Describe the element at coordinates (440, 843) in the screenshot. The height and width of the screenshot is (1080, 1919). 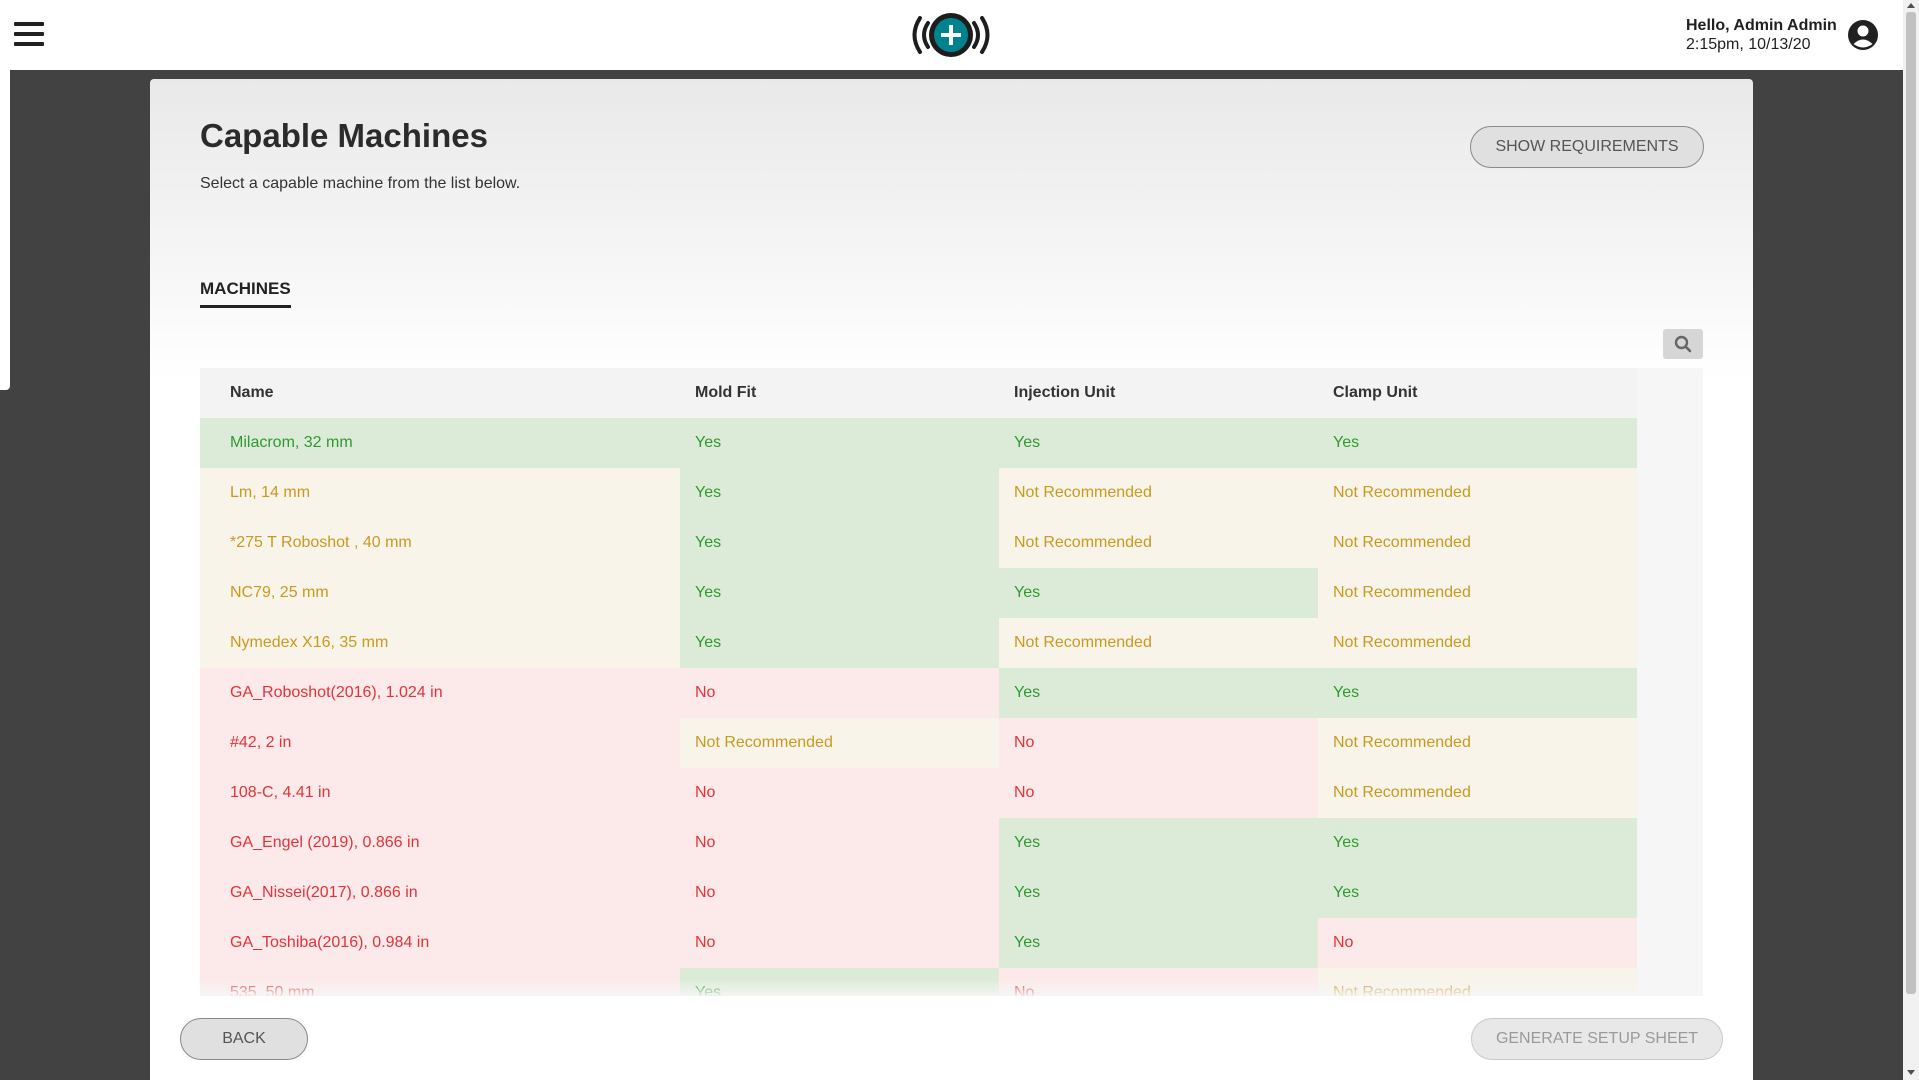
I see `cell-machine-name: GA_Engel (2019), 0.866 in` at that location.